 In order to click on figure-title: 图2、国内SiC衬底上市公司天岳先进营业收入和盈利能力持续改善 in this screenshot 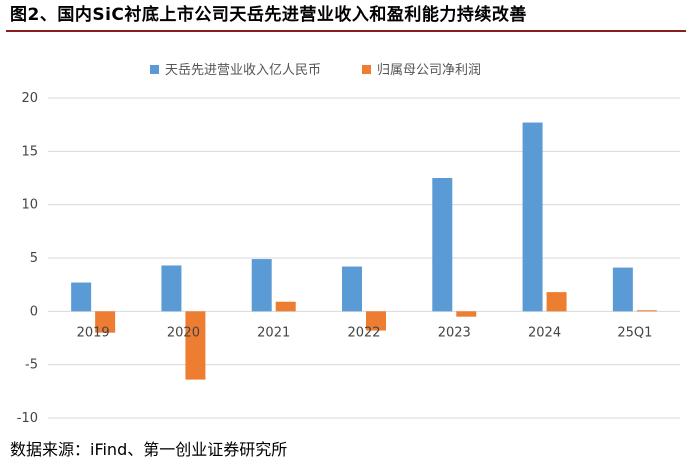, I will do `click(268, 15)`.